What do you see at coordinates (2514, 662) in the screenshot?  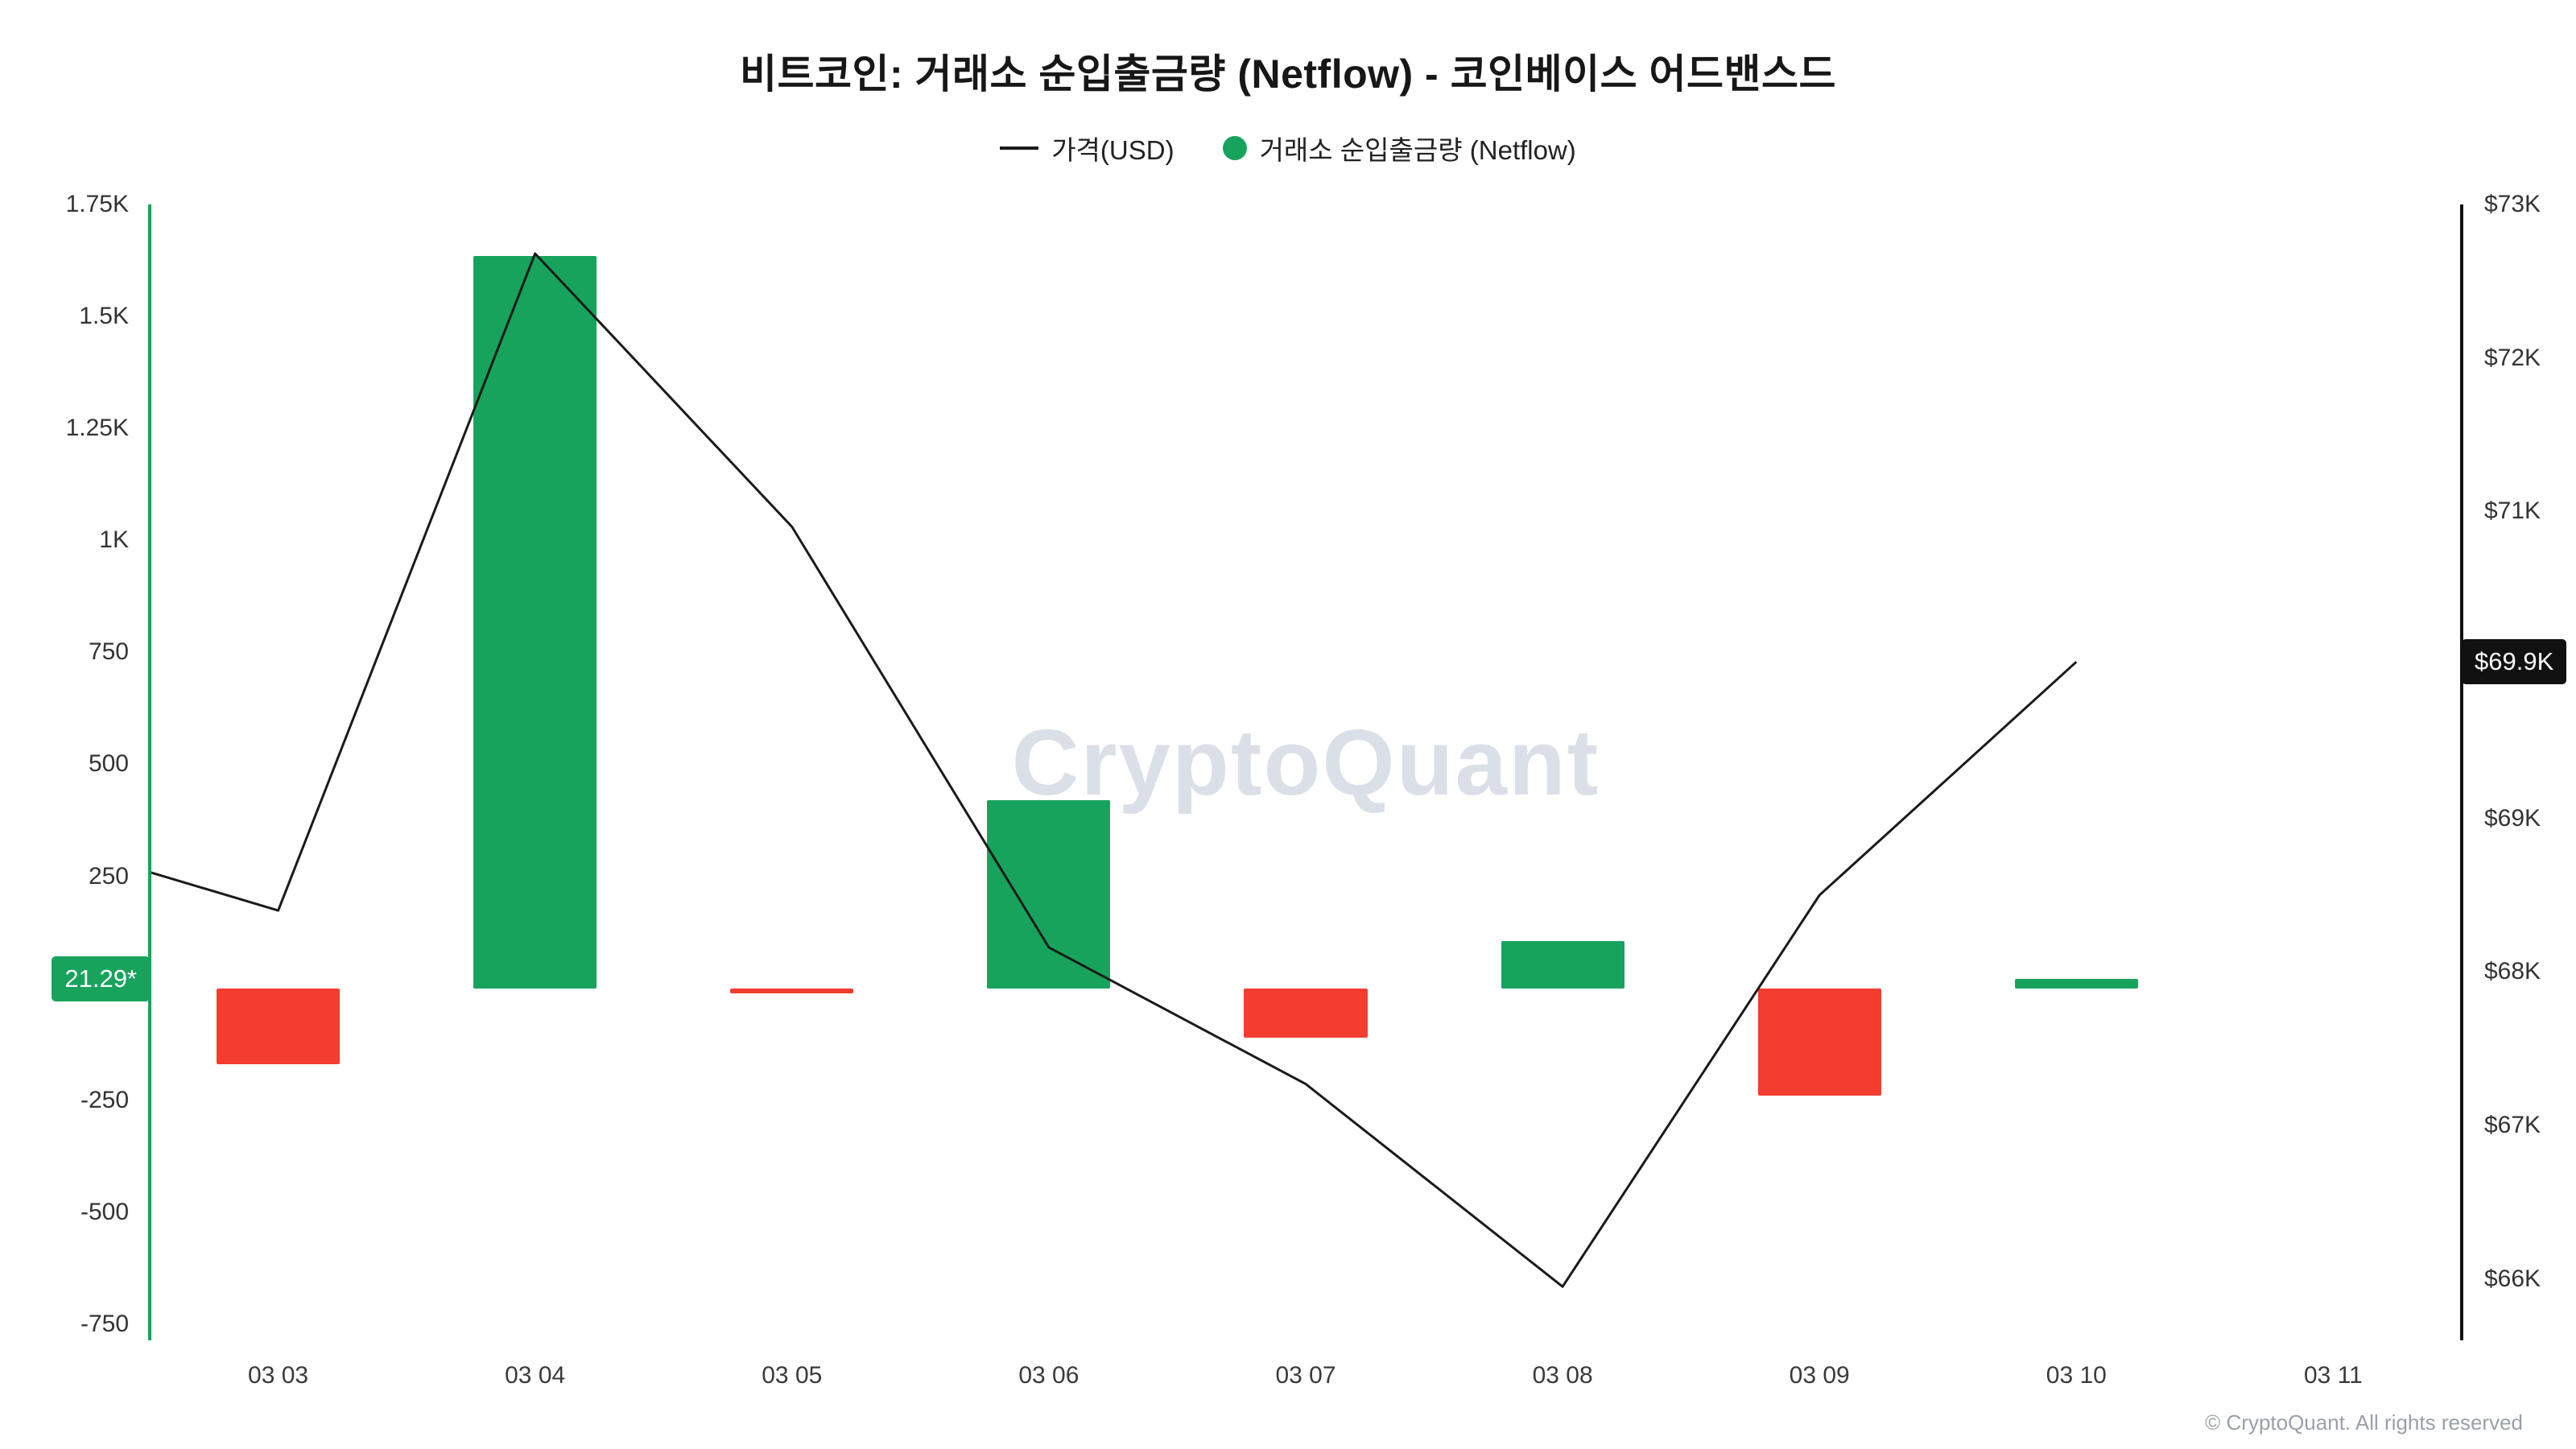 I see `price-current-badge: $69.9K` at bounding box center [2514, 662].